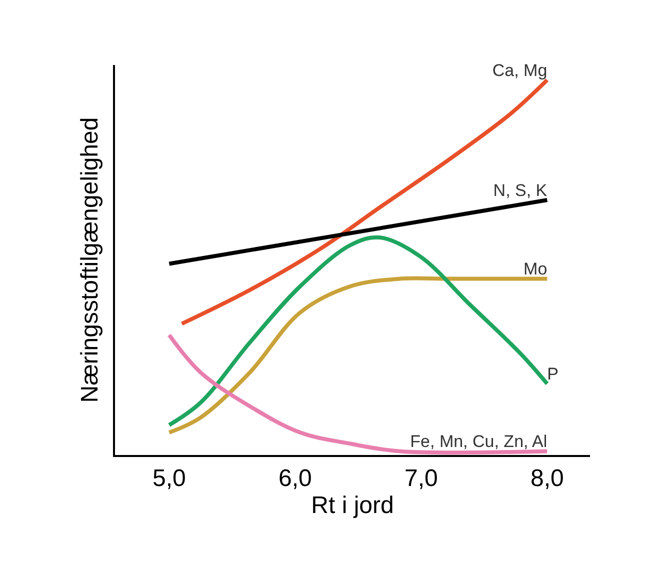 The width and height of the screenshot is (654, 564). I want to click on x-tick-label: 7,0, so click(421, 478).